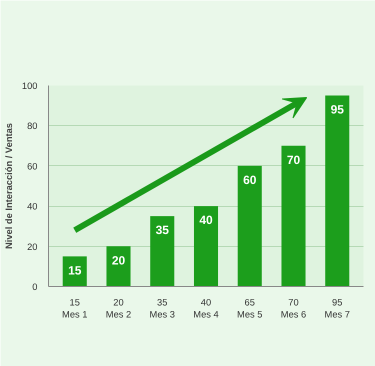  I want to click on x-tick-label: 65 Mes 5, so click(249, 309).